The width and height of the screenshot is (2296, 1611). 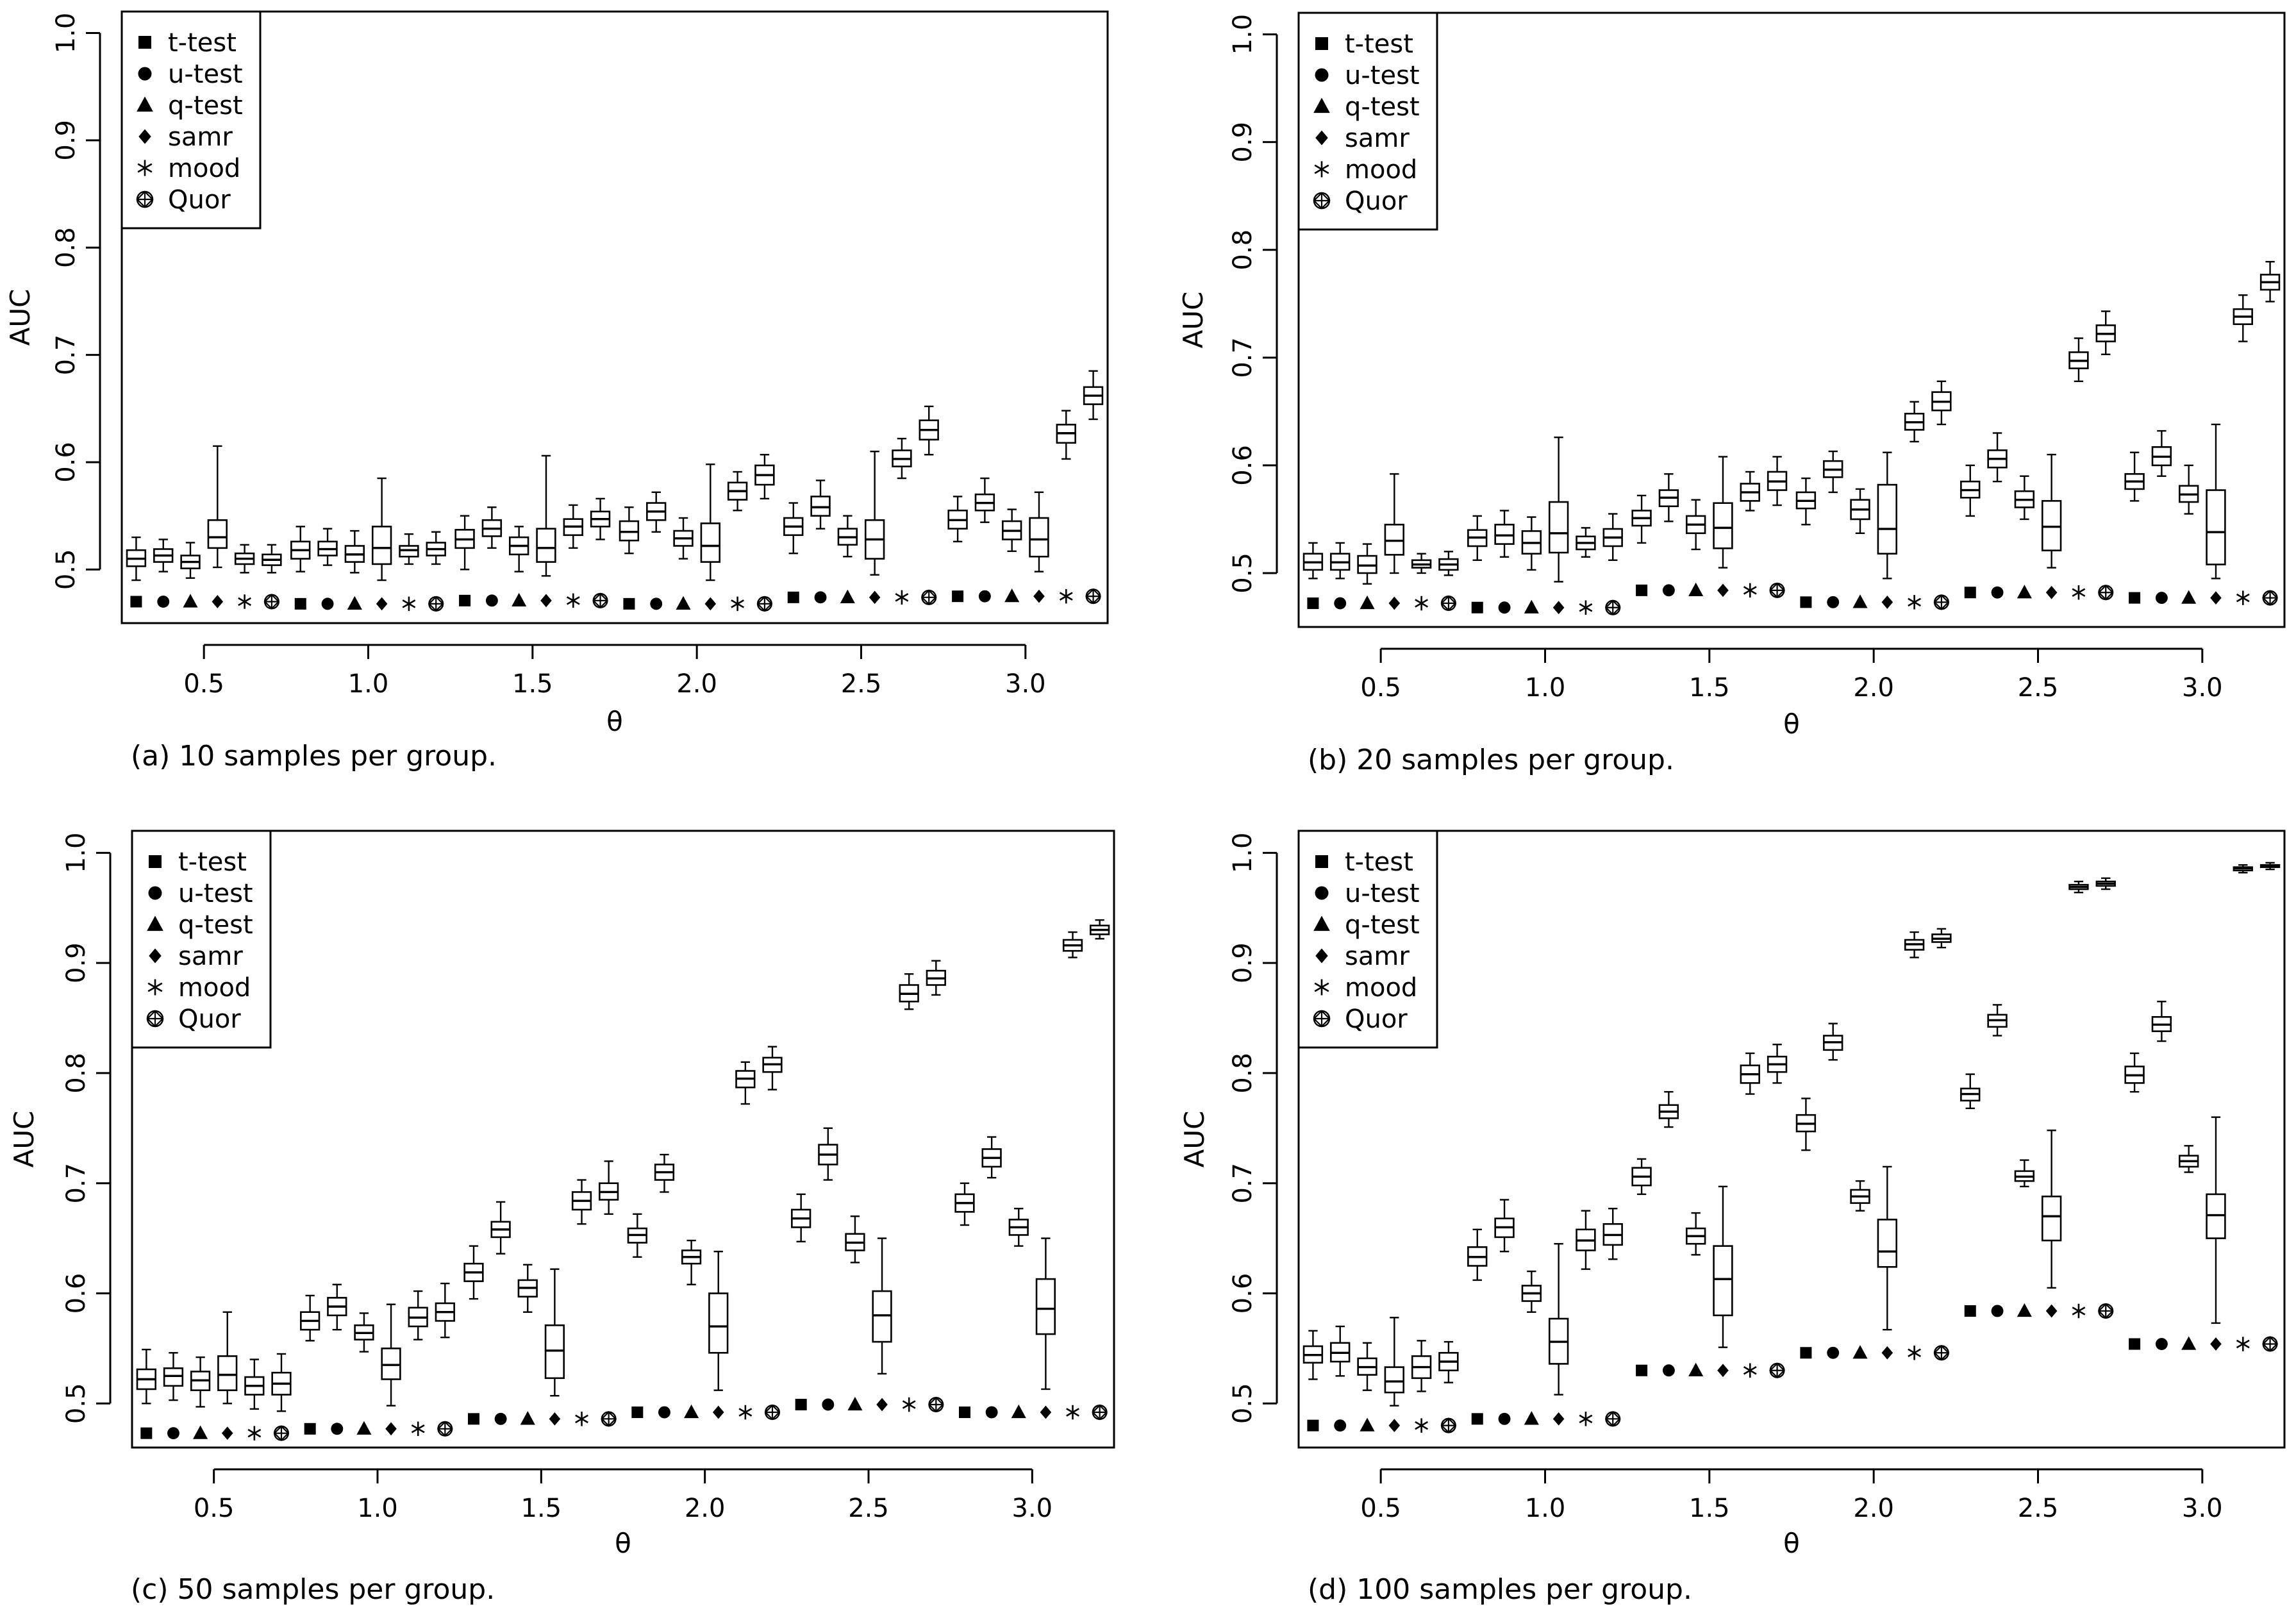 What do you see at coordinates (656, 512) in the screenshot?
I see `box-u-test-2.0` at bounding box center [656, 512].